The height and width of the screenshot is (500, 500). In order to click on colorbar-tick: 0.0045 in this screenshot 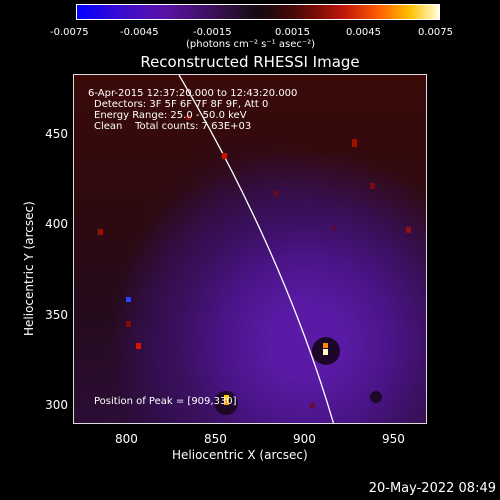, I will do `click(363, 32)`.